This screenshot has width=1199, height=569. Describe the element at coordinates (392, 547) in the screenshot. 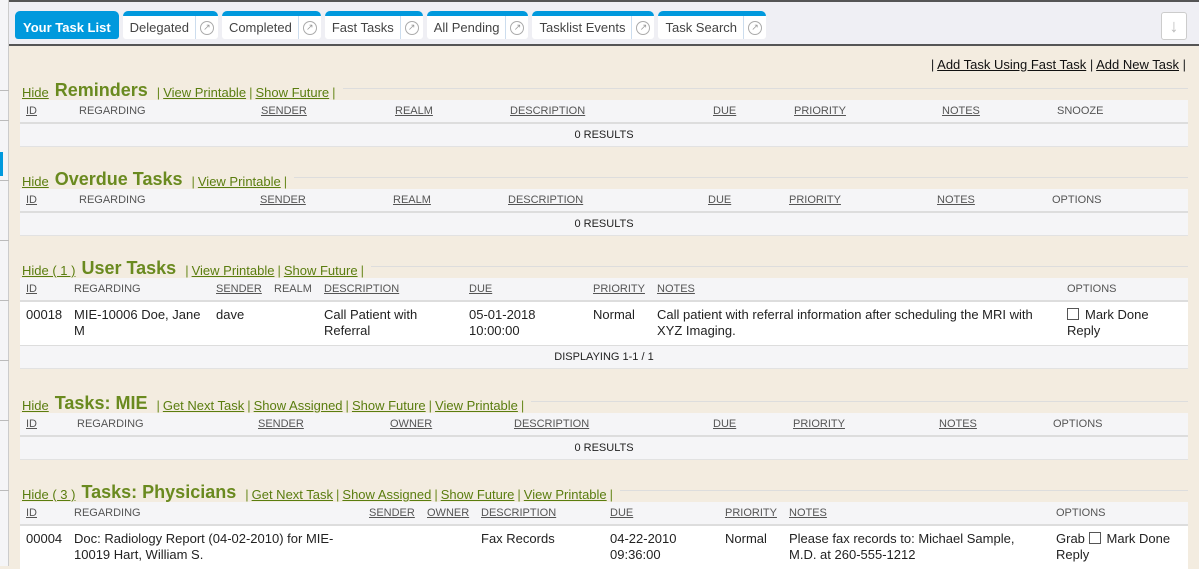

I see `cell-sender` at that location.